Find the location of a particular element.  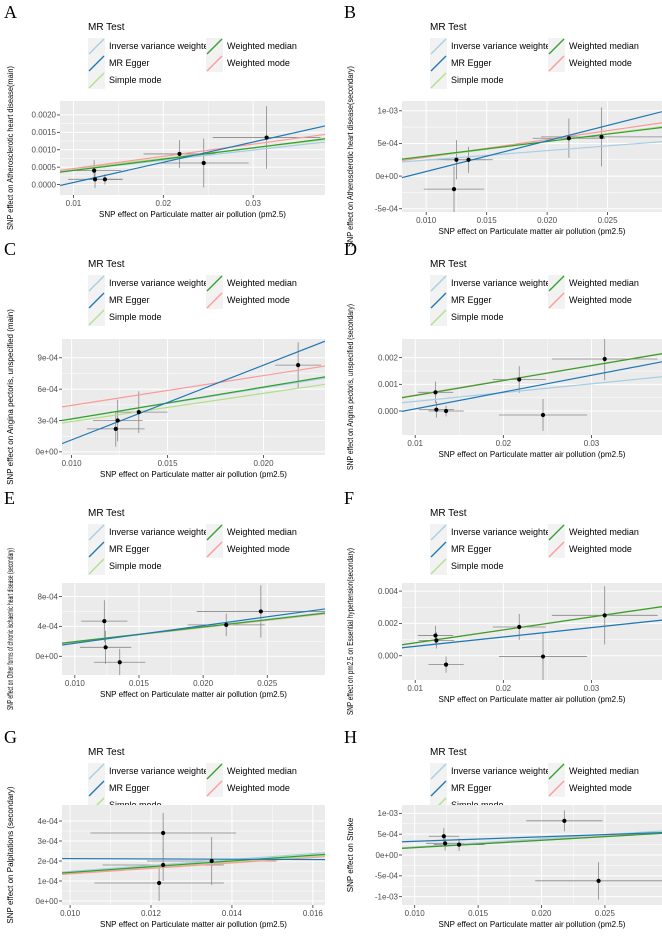

panel-letter: D is located at coordinates (350, 249).